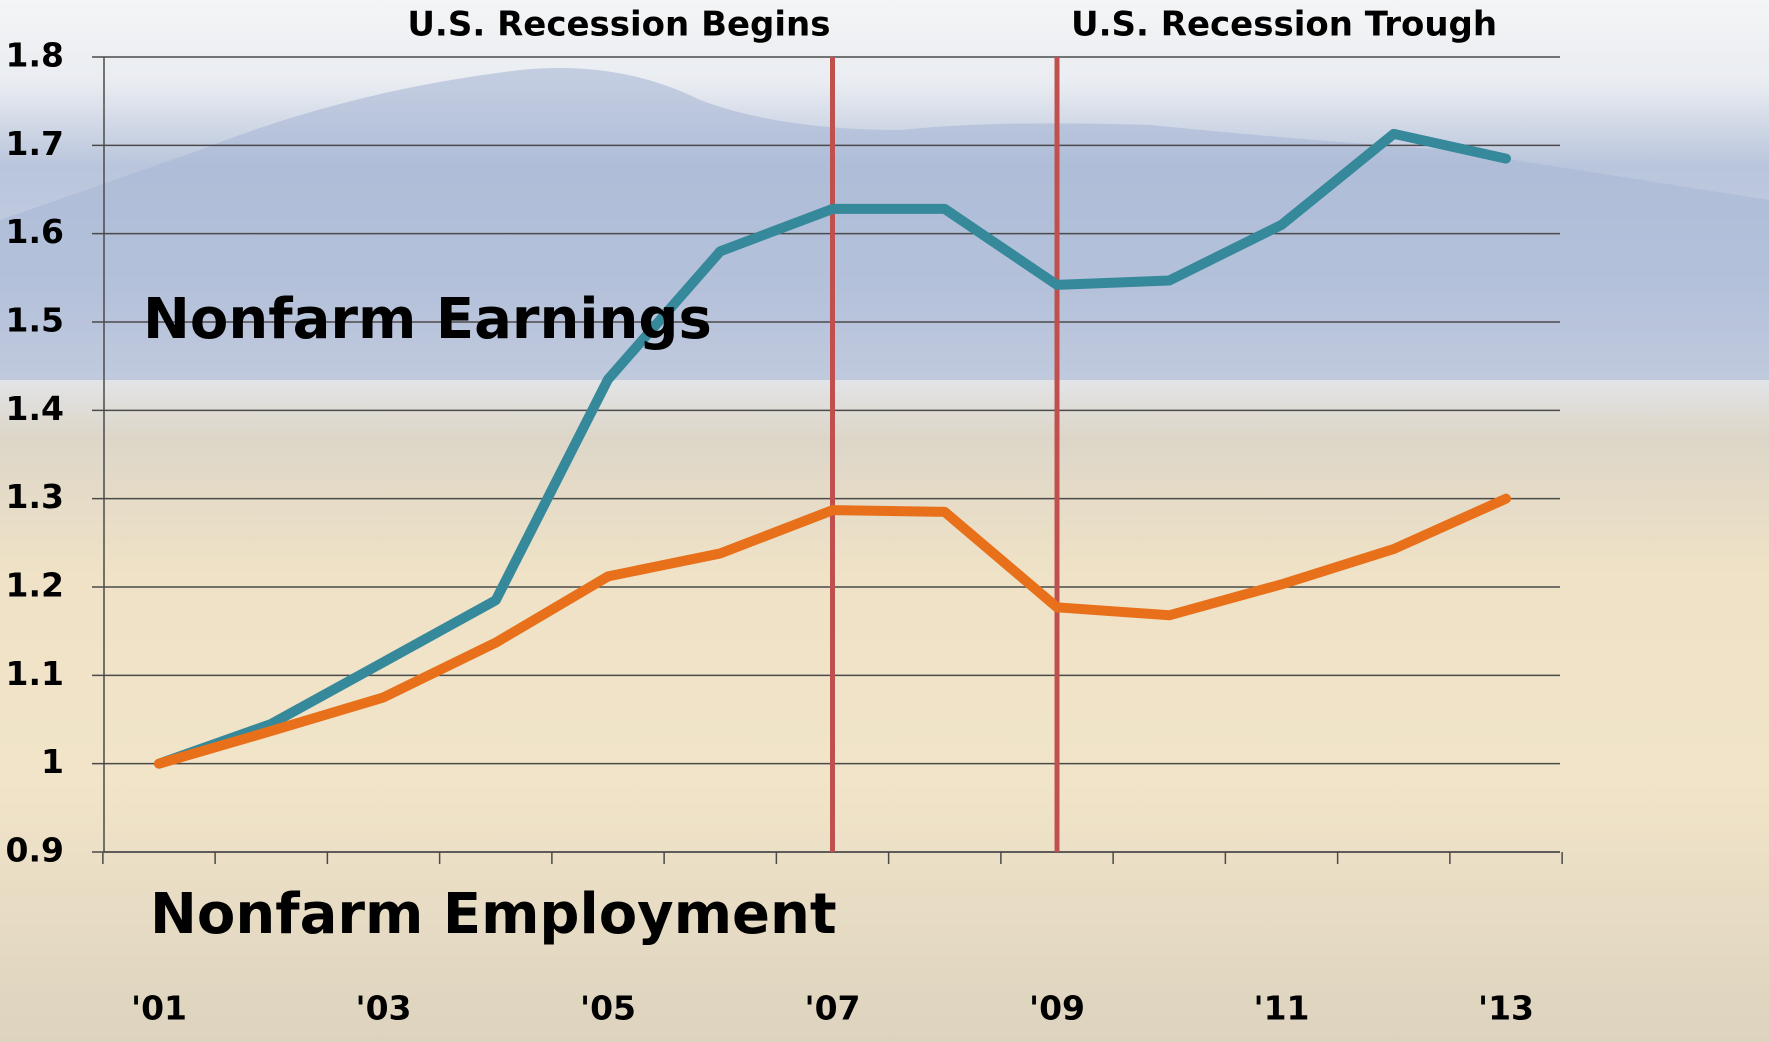 The image size is (1769, 1042). Describe the element at coordinates (35, 496) in the screenshot. I see `y-tick-label: 1.3` at that location.